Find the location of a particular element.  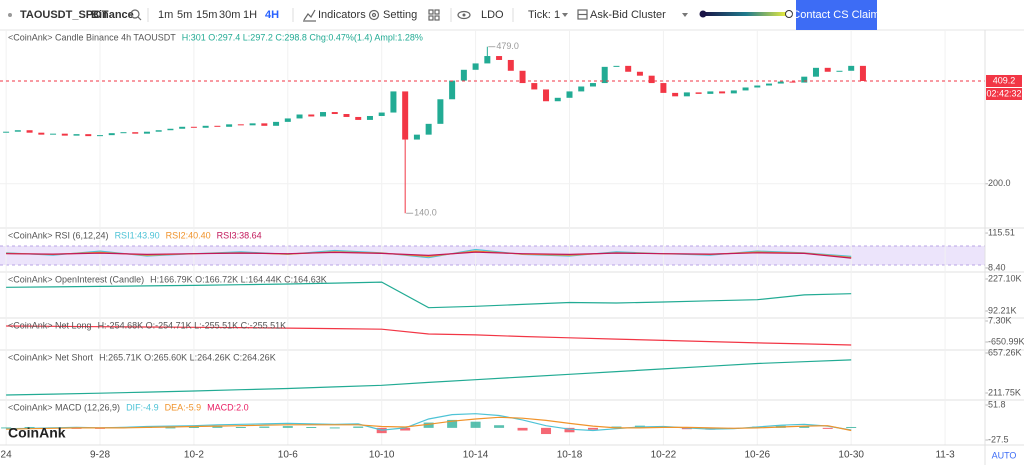

setting-icon is located at coordinates (374, 15).